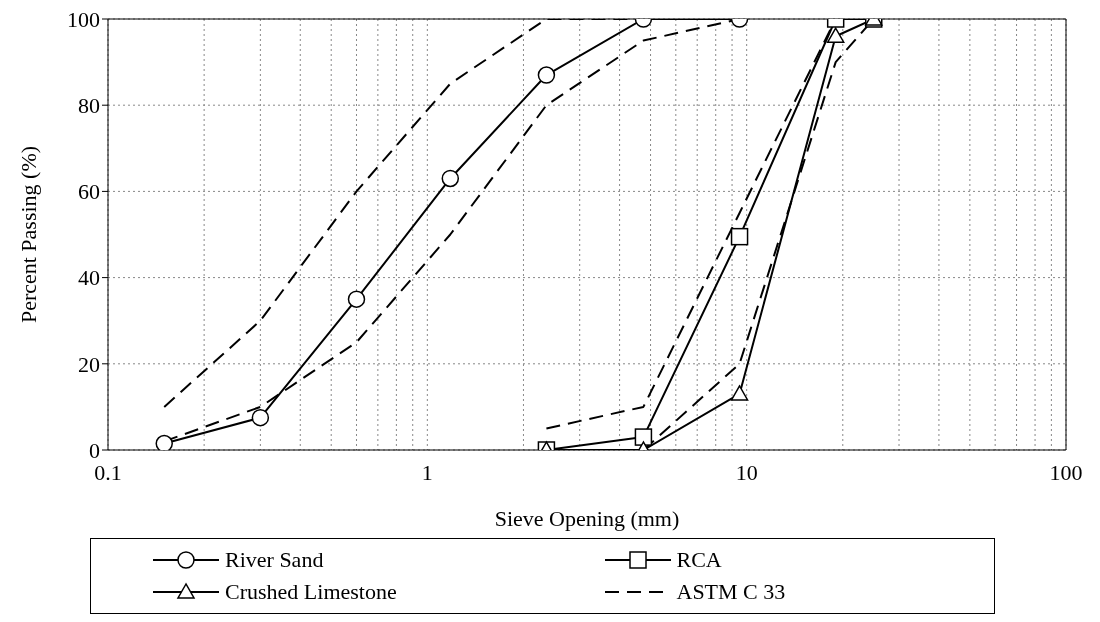 This screenshot has height=622, width=1100. I want to click on x-tick-label: 1, so click(427, 472).